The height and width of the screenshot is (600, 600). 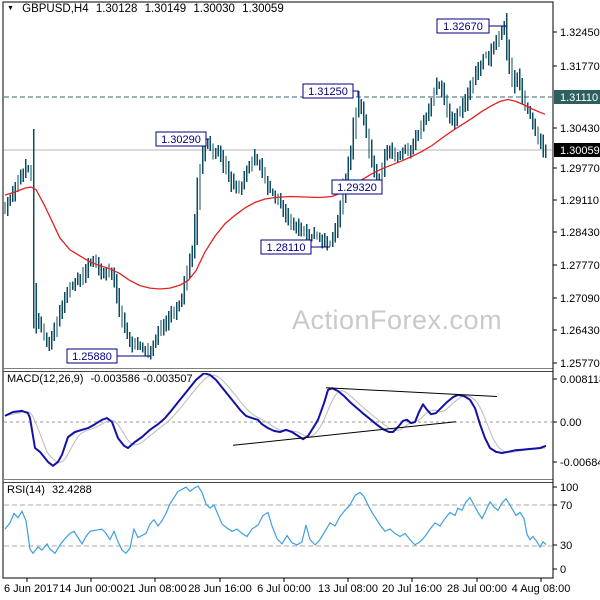 What do you see at coordinates (26, 490) in the screenshot?
I see `rsi-name: RSI(14)` at bounding box center [26, 490].